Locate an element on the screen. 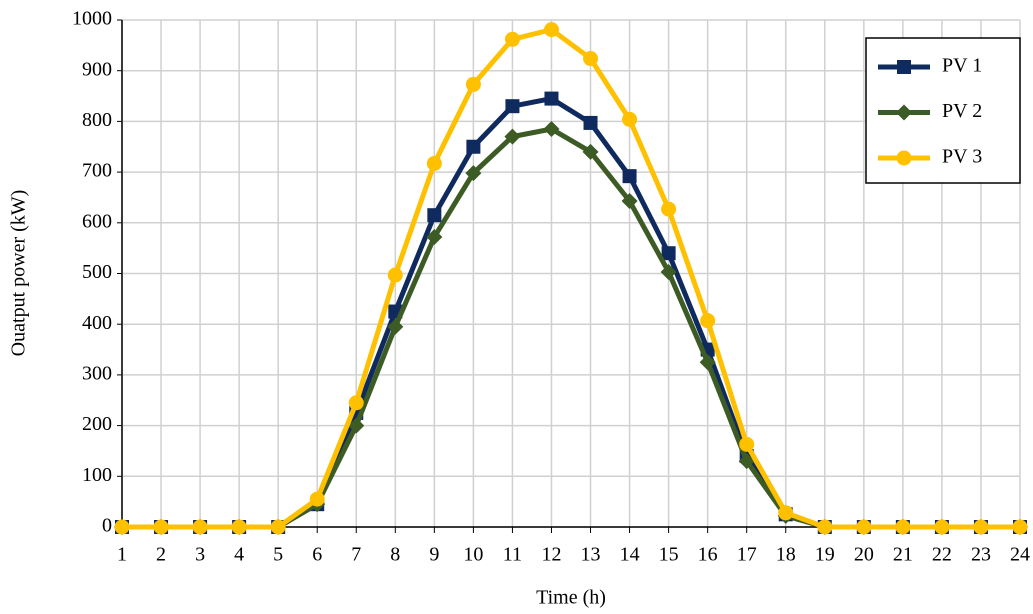 The height and width of the screenshot is (614, 1033). y-axis-label: Ouatput power (kW) is located at coordinates (19, 273).